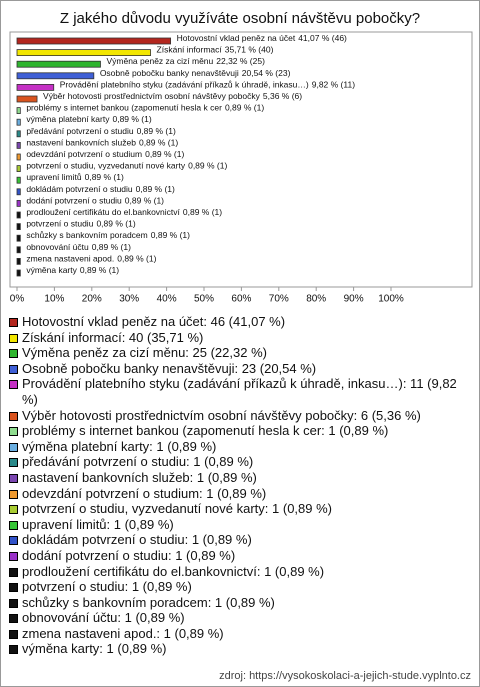 The width and height of the screenshot is (480, 687). Describe the element at coordinates (70, 259) in the screenshot. I see `bar-label-name: zmena nastaveni apod.` at that location.